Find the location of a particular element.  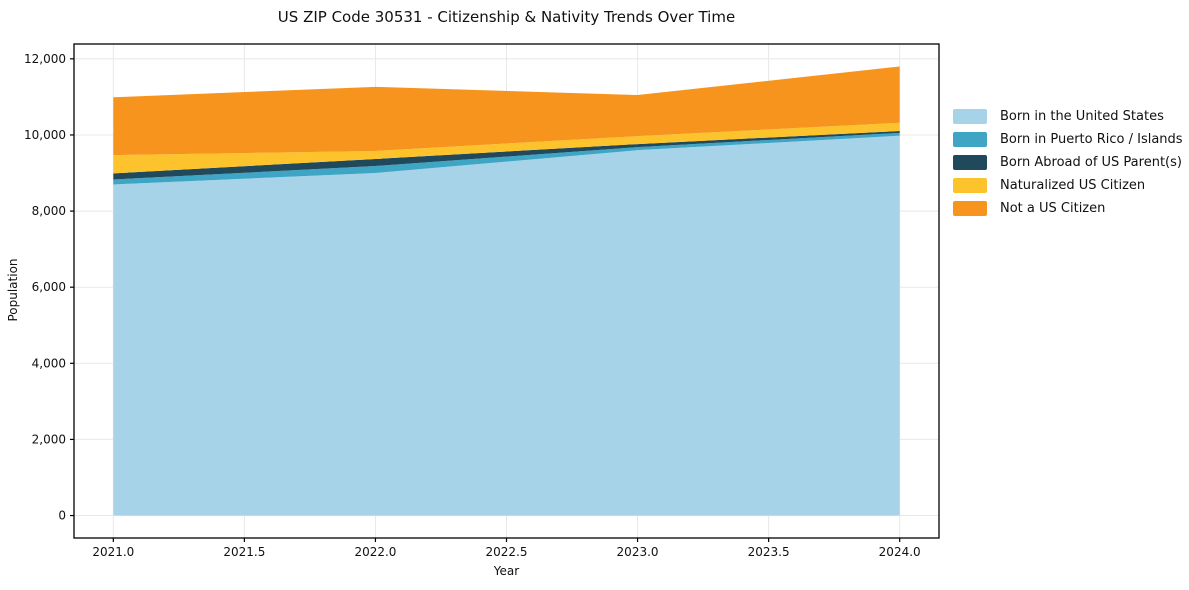

y-tick-label: 10,000 is located at coordinates (45, 135).